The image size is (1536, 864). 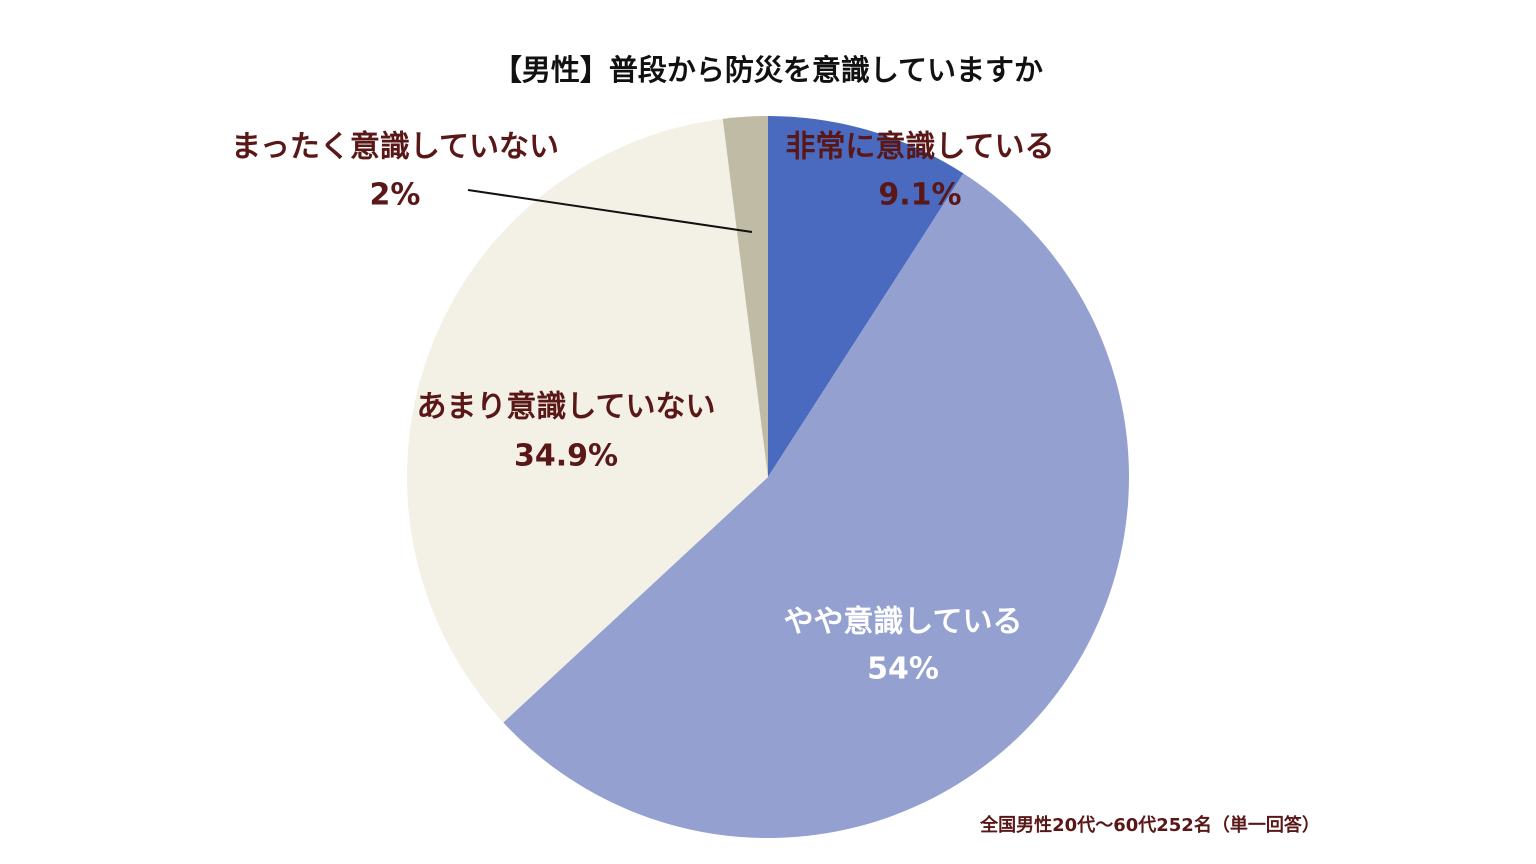 I want to click on value-label: 2%, so click(x=395, y=195).